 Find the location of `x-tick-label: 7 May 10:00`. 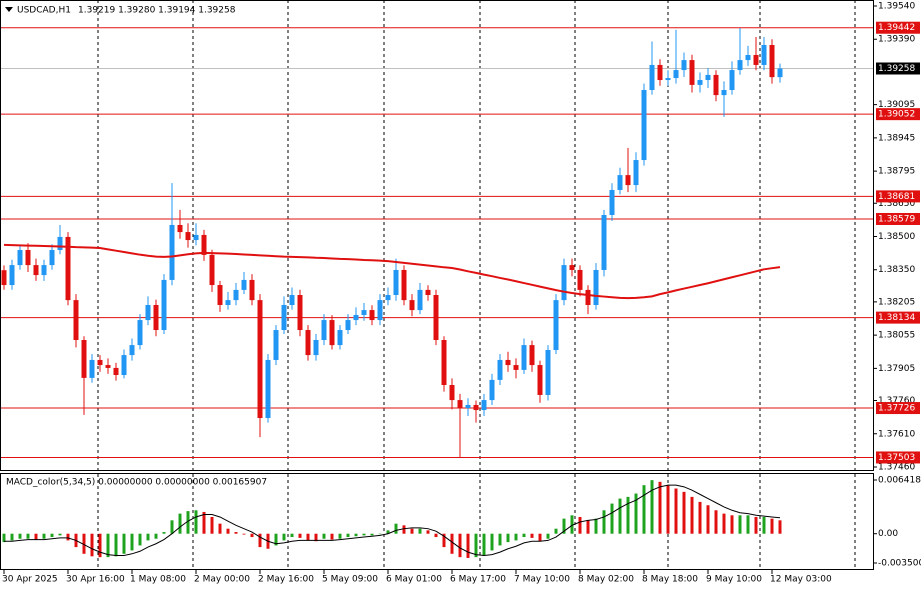

x-tick-label: 7 May 10:00 is located at coordinates (542, 580).